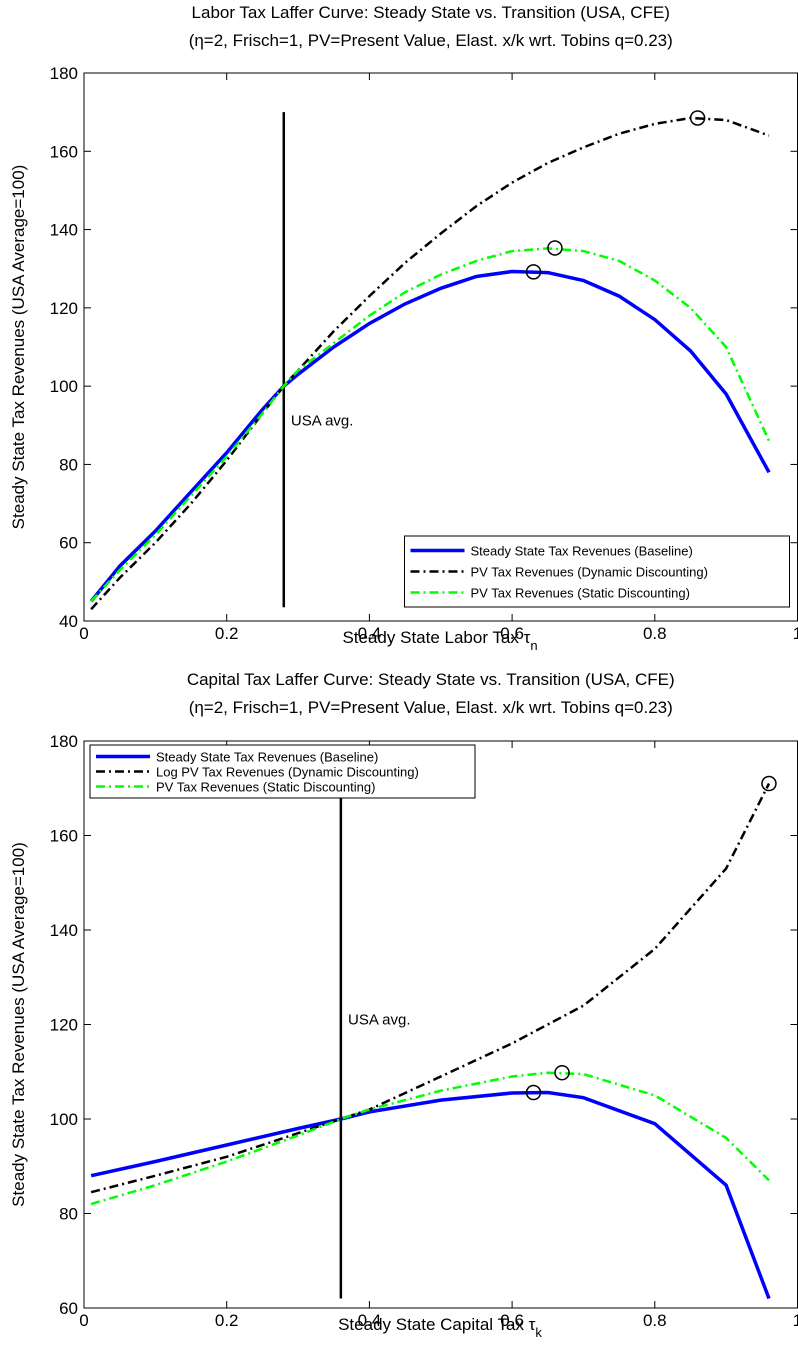 The width and height of the screenshot is (798, 1364). What do you see at coordinates (589, 572) in the screenshot?
I see `legend-label: PV Tax Revenues (Dynamic Discounting)` at bounding box center [589, 572].